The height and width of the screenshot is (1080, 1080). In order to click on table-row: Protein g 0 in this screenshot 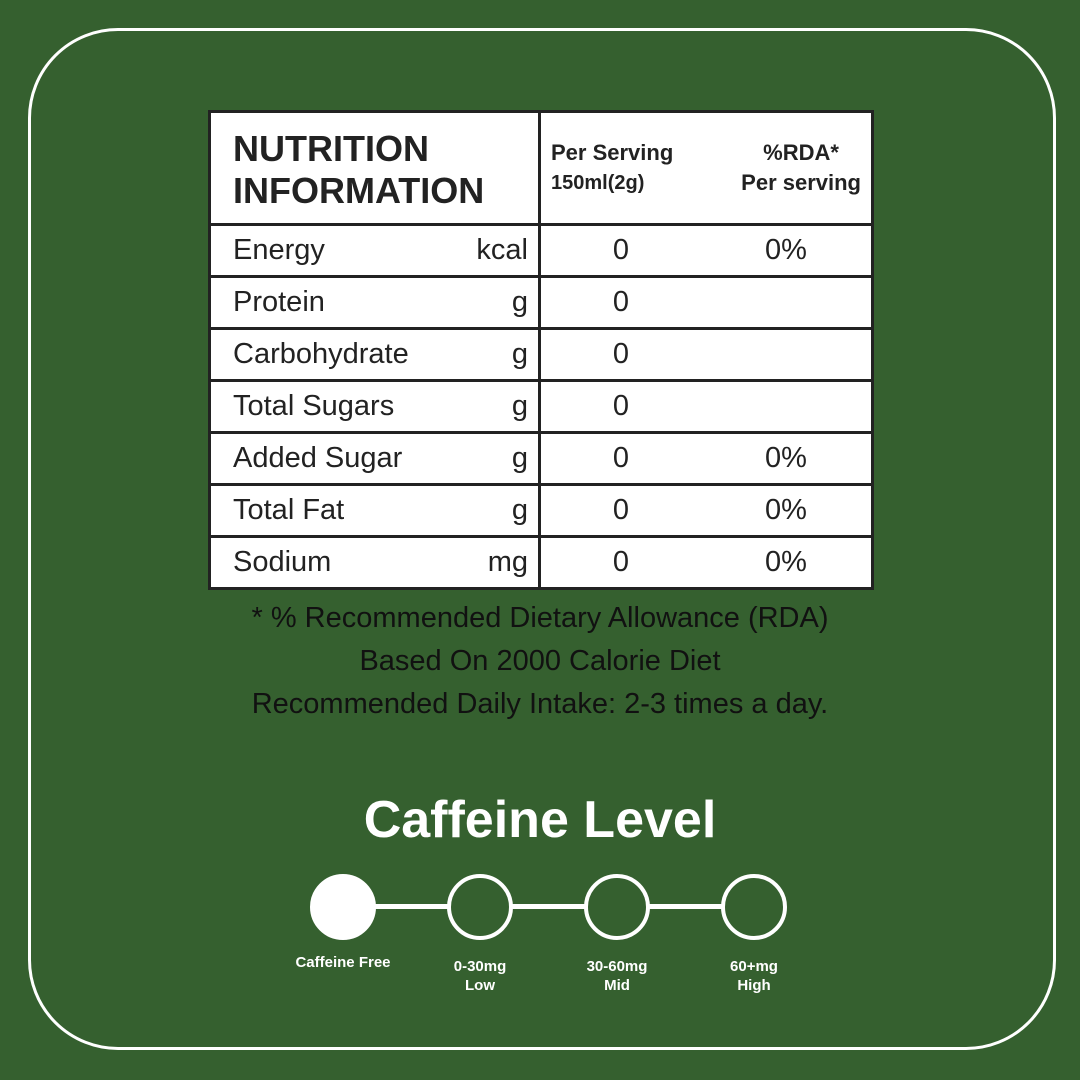, I will do `click(541, 302)`.